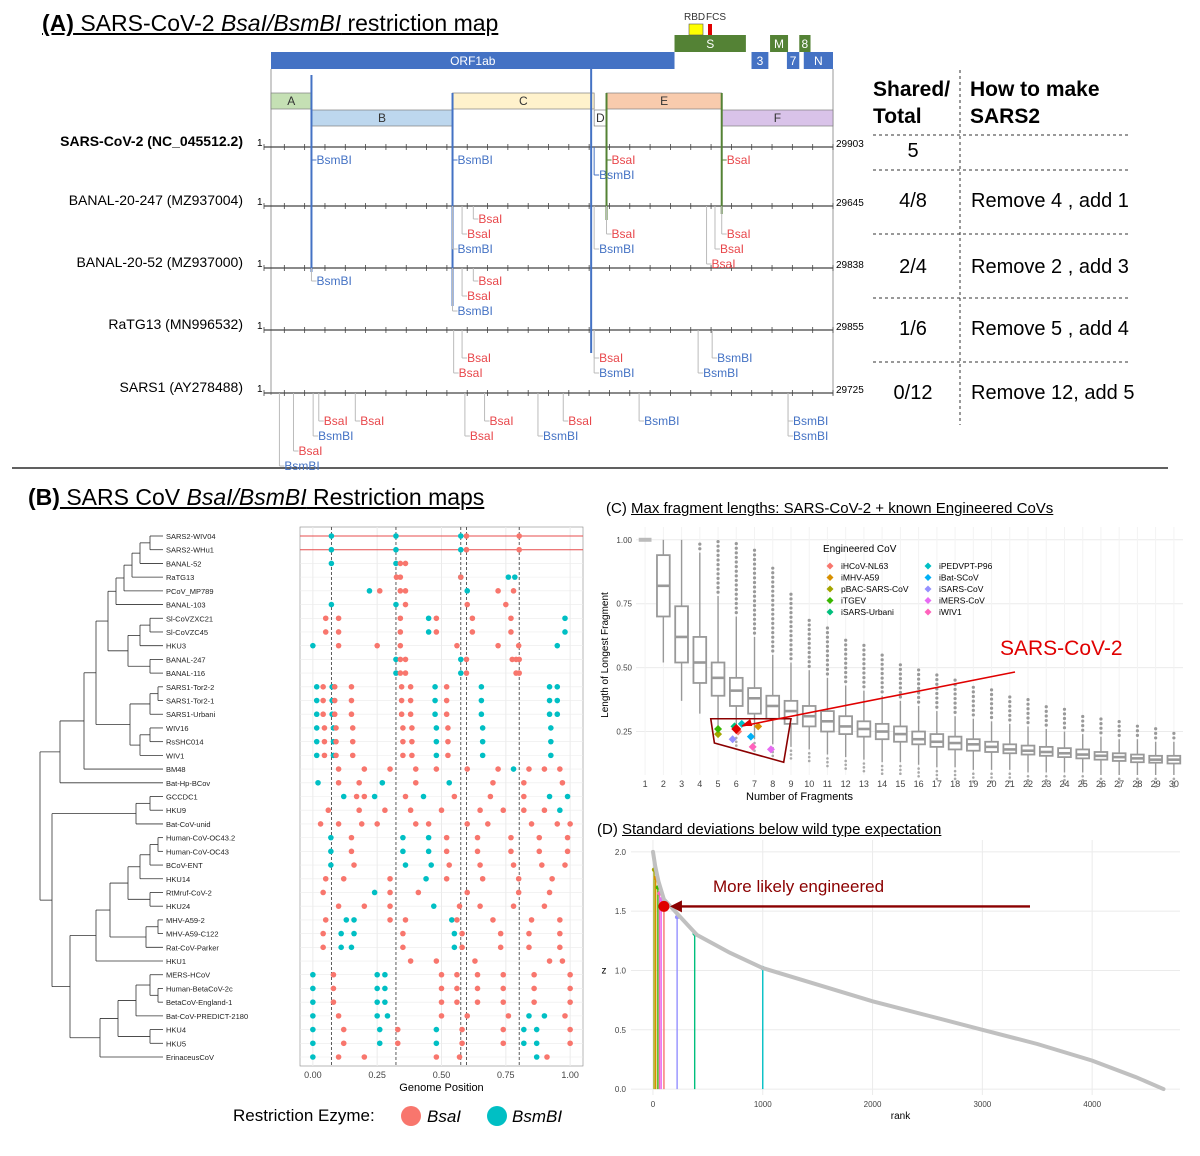 This screenshot has width=1200, height=1156. Describe the element at coordinates (199, 988) in the screenshot. I see `taxon-label: Human-BetaCoV-2c` at that location.